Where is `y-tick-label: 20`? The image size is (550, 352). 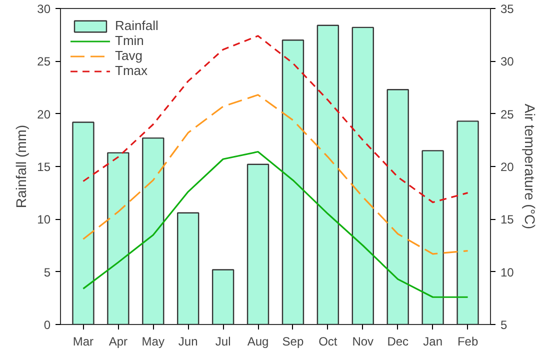 y-tick-label: 20 is located at coordinates (44, 114).